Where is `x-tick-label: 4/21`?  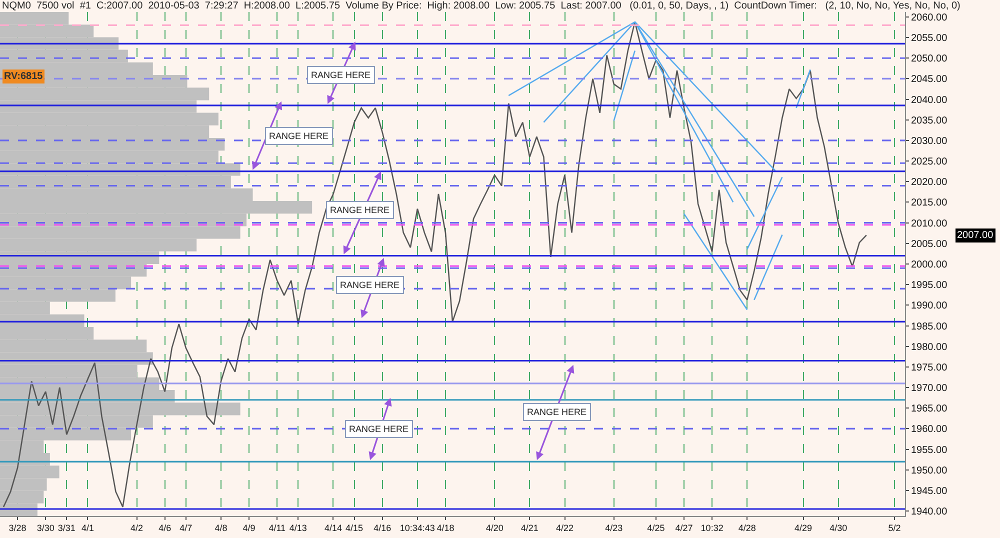 x-tick-label: 4/21 is located at coordinates (529, 527).